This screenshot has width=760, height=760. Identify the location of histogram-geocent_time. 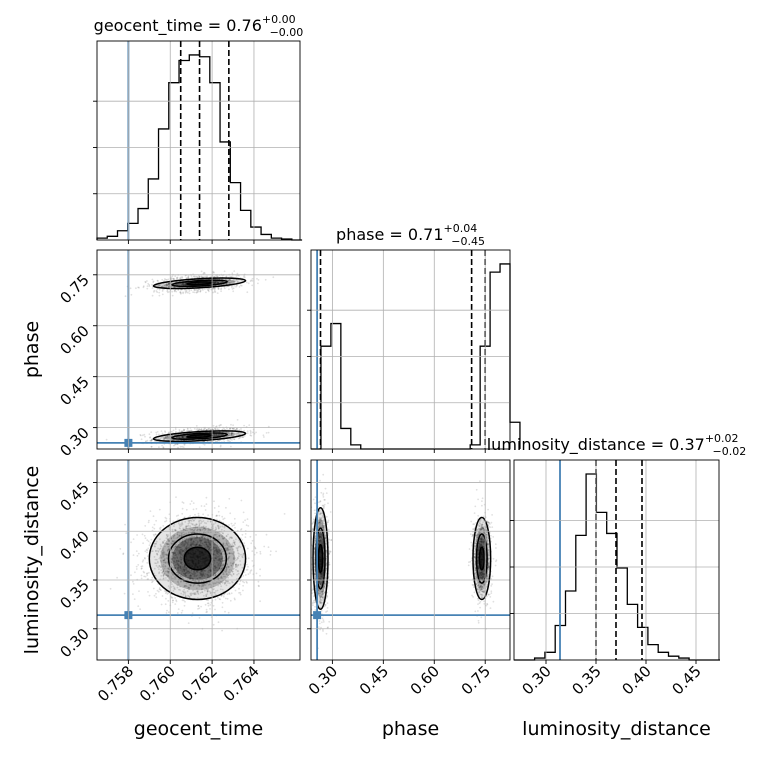
(198, 142).